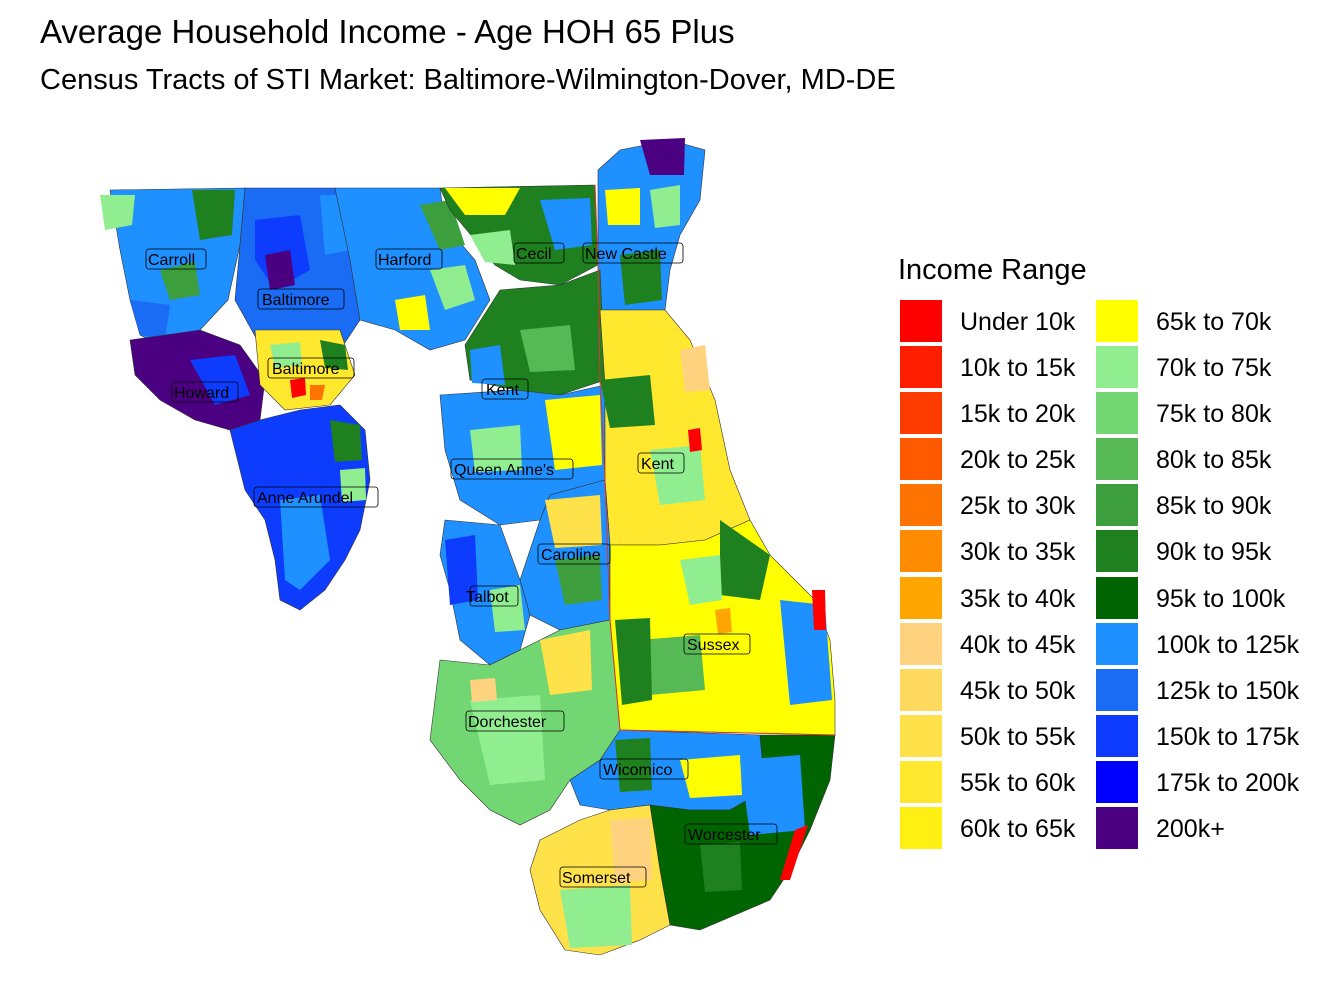  What do you see at coordinates (1214, 460) in the screenshot?
I see `legend-label: 80k to 85k` at bounding box center [1214, 460].